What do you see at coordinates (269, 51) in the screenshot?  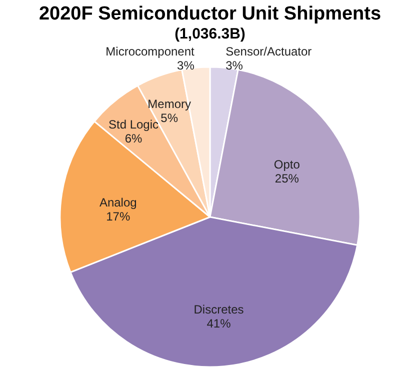 I see `slice-label: Sensor/Actuator` at bounding box center [269, 51].